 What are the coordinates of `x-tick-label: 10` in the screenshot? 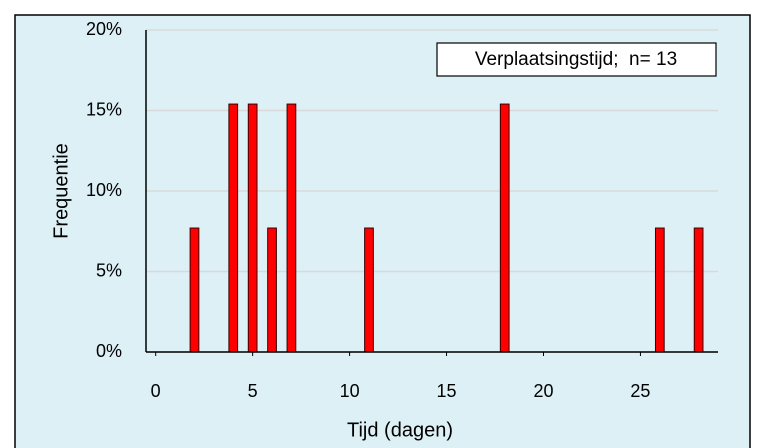 It's located at (350, 391).